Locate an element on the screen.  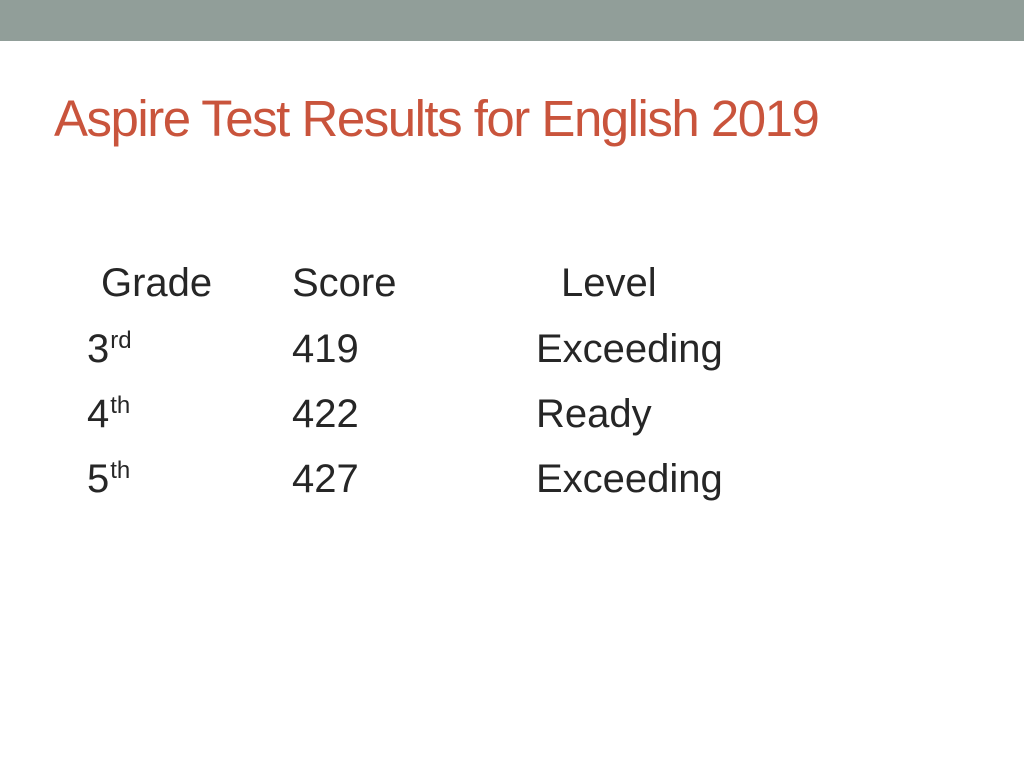
slide-title: Aspire Test Results for English 2019 is located at coordinates (437, 118).